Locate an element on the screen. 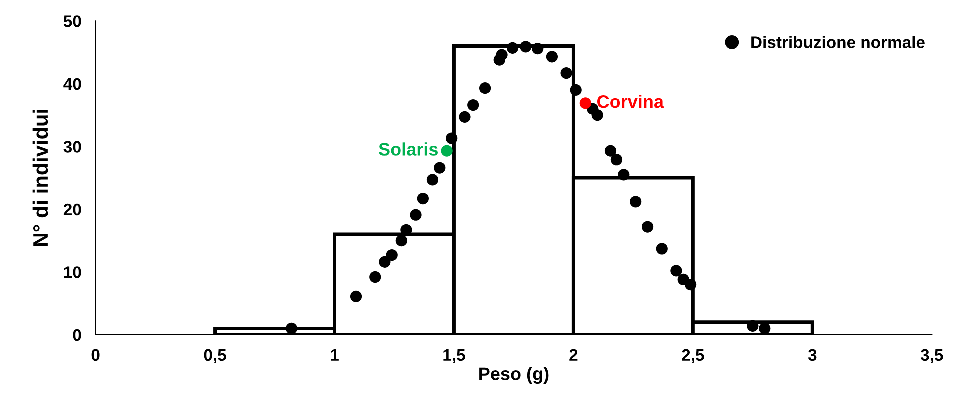 The image size is (958, 407). x-tick-label: 3,5 is located at coordinates (932, 356).